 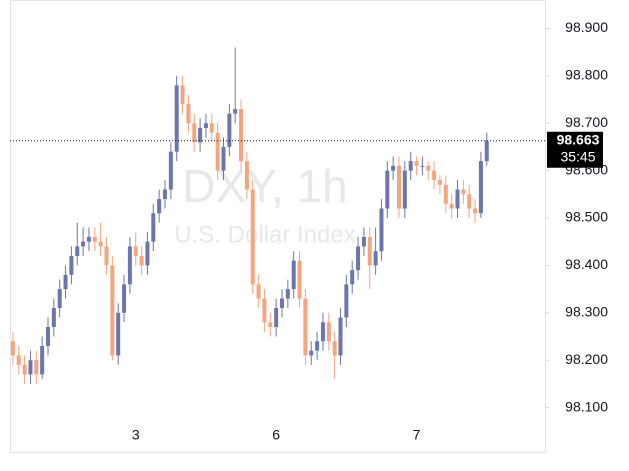 I want to click on y-tick-label: 98.500, so click(x=586, y=217).